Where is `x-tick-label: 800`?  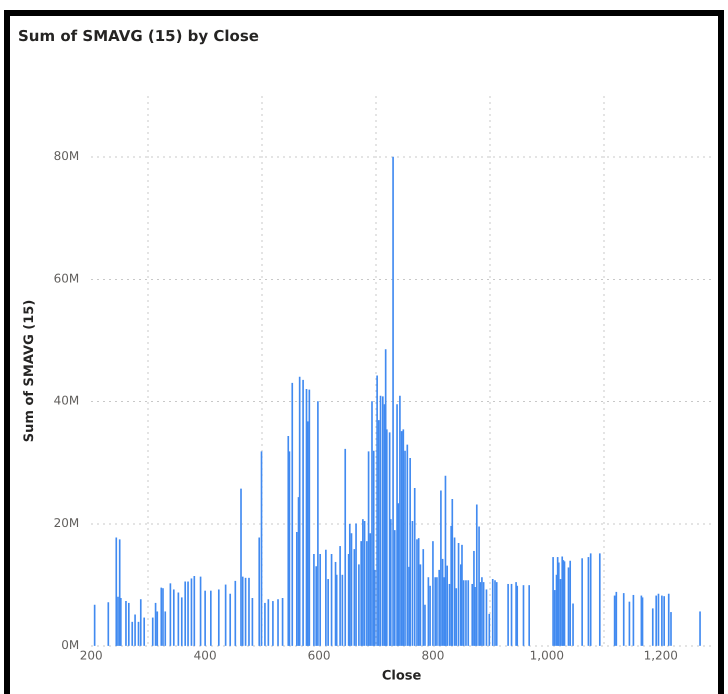 x-tick-label: 800 is located at coordinates (432, 655).